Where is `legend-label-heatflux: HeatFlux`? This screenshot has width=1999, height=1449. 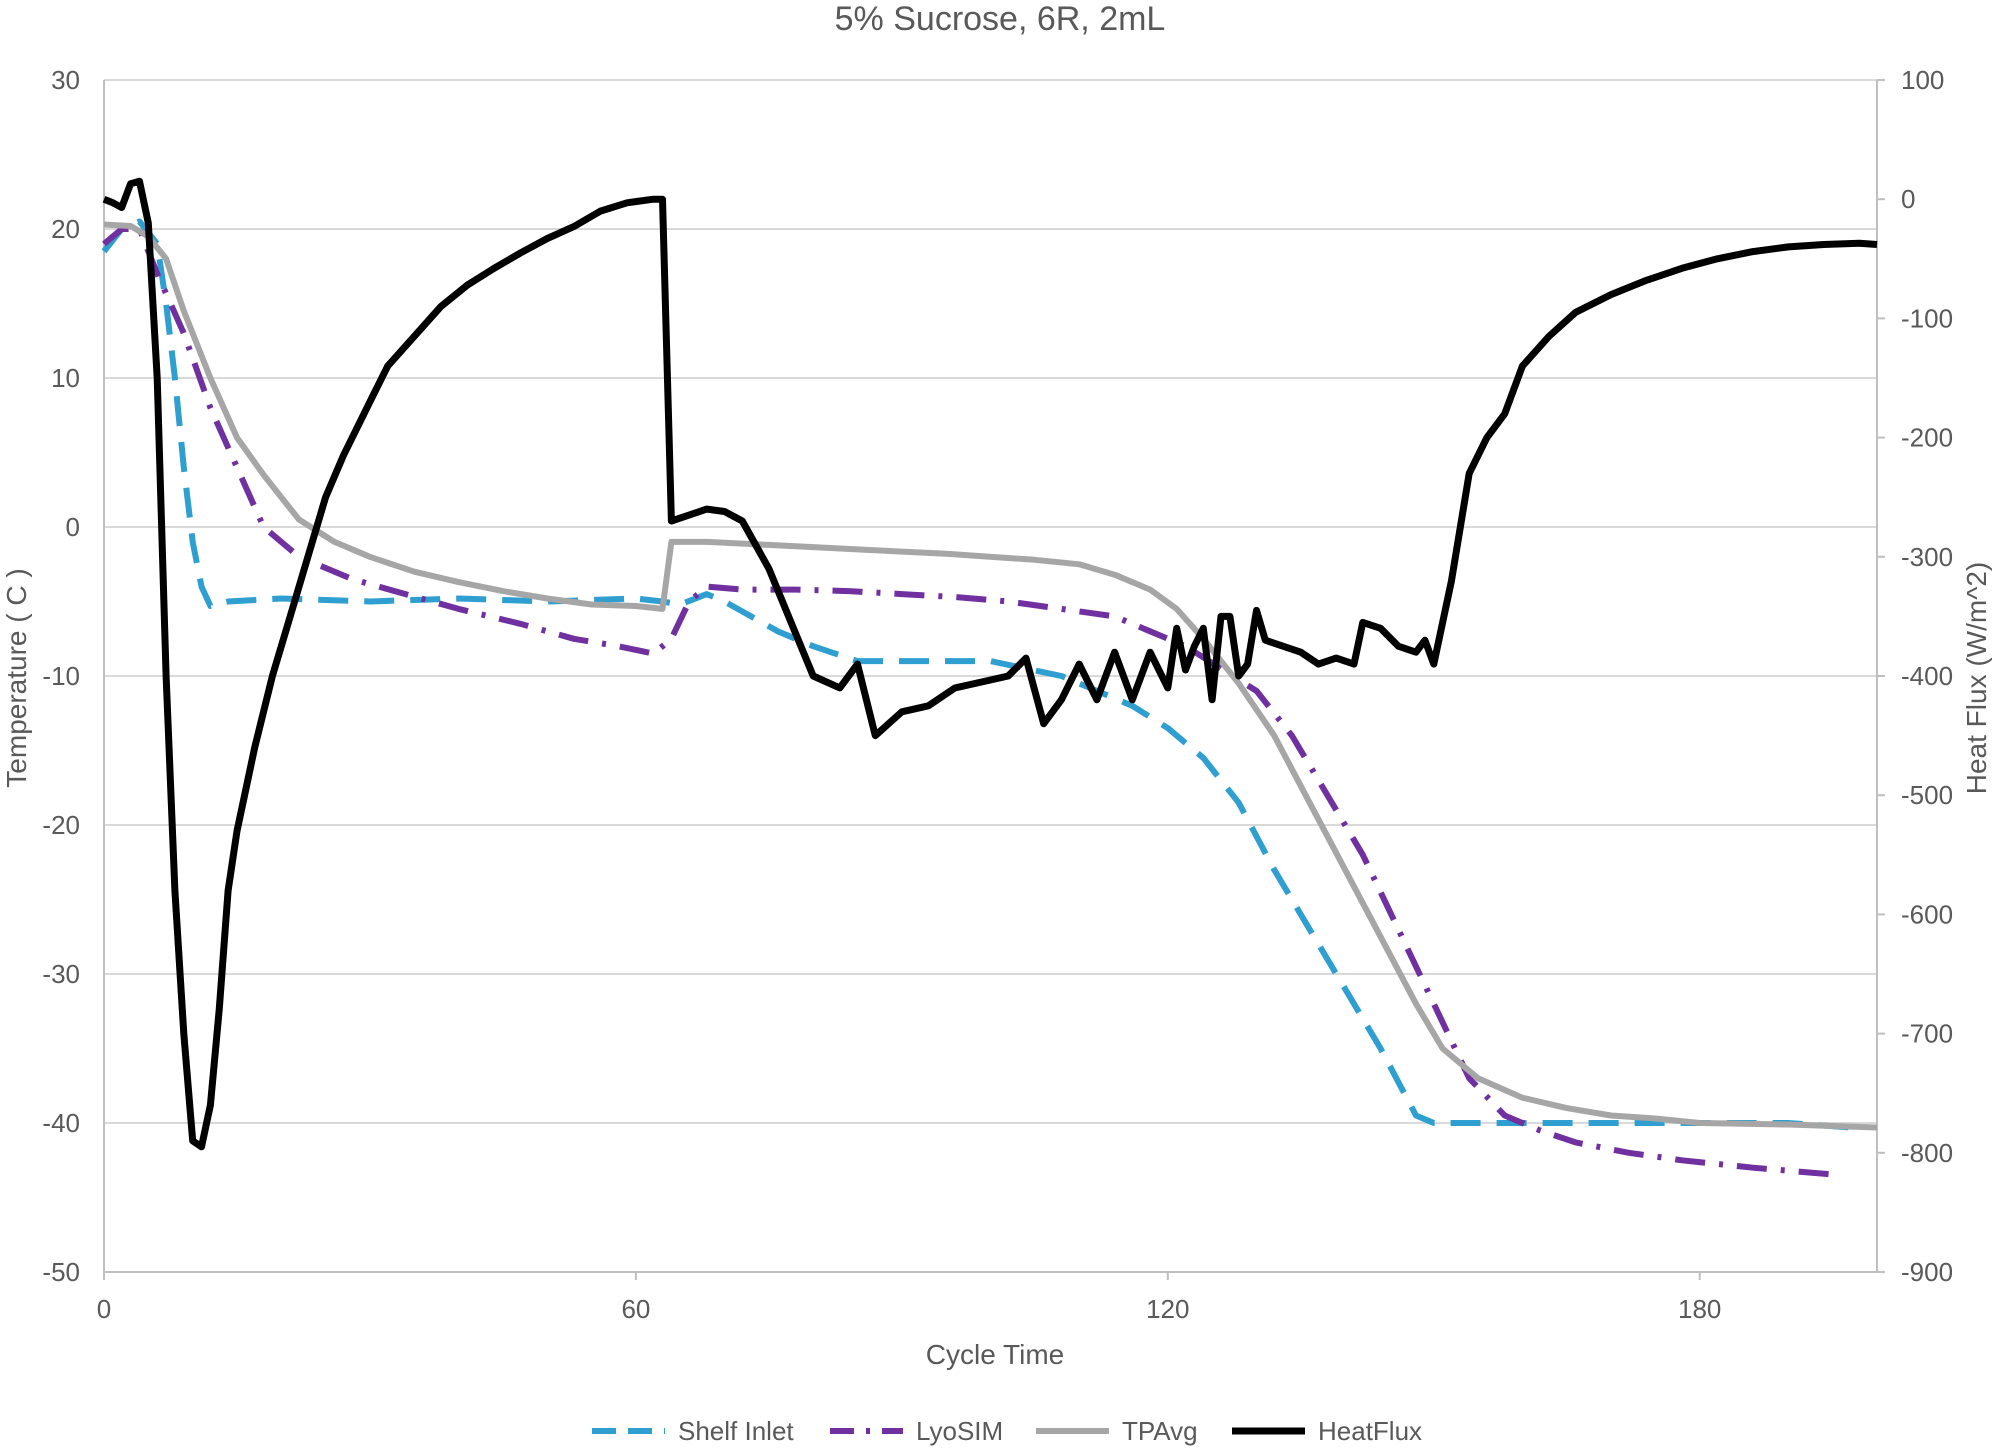
legend-label-heatflux: HeatFlux is located at coordinates (1370, 1431).